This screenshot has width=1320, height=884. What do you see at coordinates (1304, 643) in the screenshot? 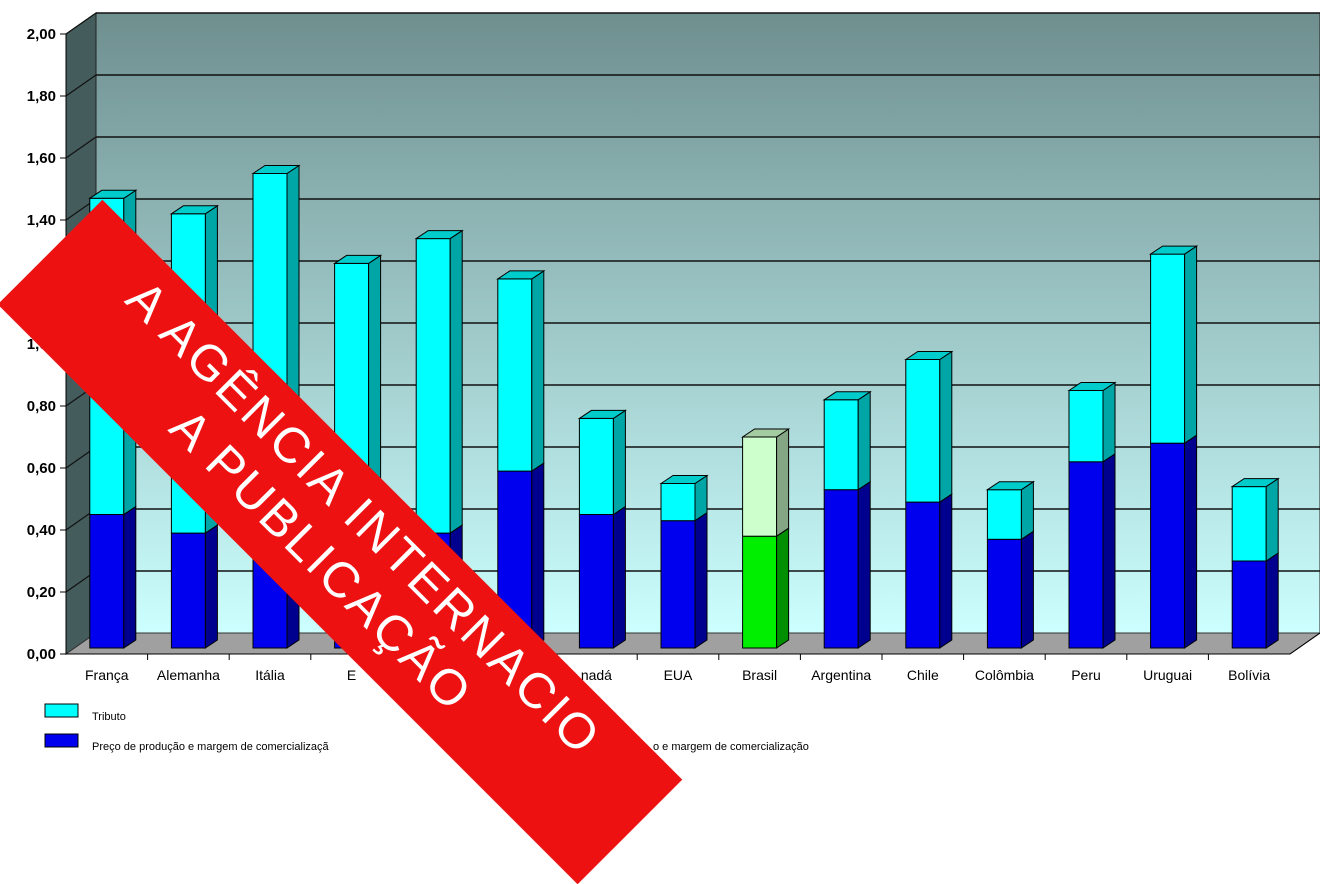
I see `floor-edge` at bounding box center [1304, 643].